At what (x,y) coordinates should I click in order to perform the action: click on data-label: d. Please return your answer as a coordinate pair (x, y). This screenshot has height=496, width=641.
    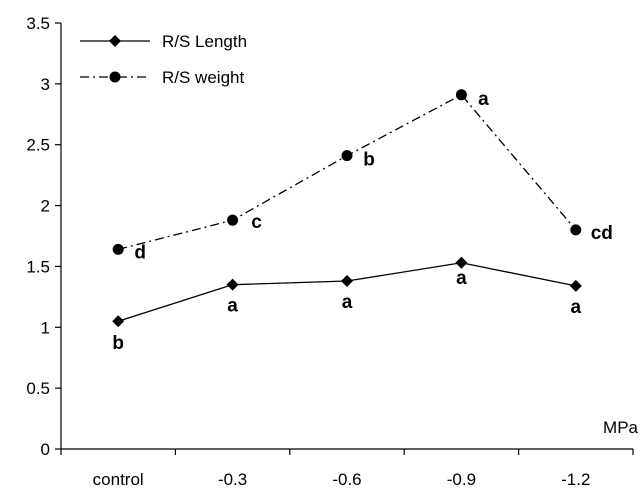
    Looking at the image, I should click on (140, 252).